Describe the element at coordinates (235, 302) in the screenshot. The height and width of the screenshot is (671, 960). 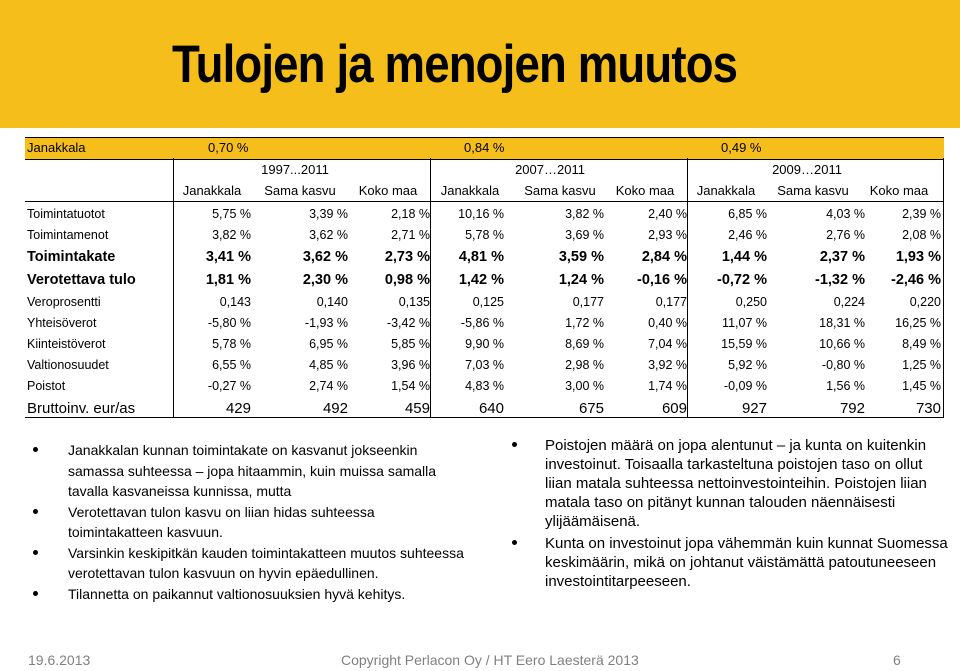
I see `table-cell: 0,143` at that location.